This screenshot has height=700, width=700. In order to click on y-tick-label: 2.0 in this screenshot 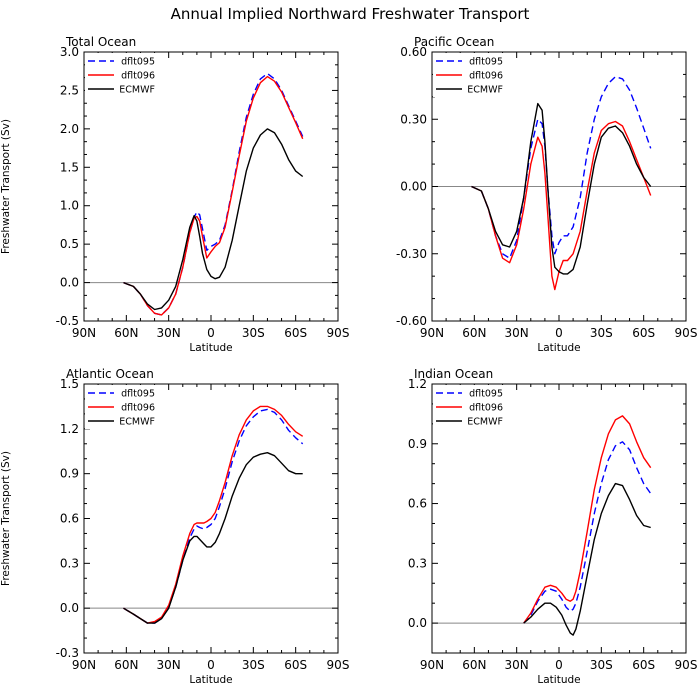, I will do `click(69, 129)`.